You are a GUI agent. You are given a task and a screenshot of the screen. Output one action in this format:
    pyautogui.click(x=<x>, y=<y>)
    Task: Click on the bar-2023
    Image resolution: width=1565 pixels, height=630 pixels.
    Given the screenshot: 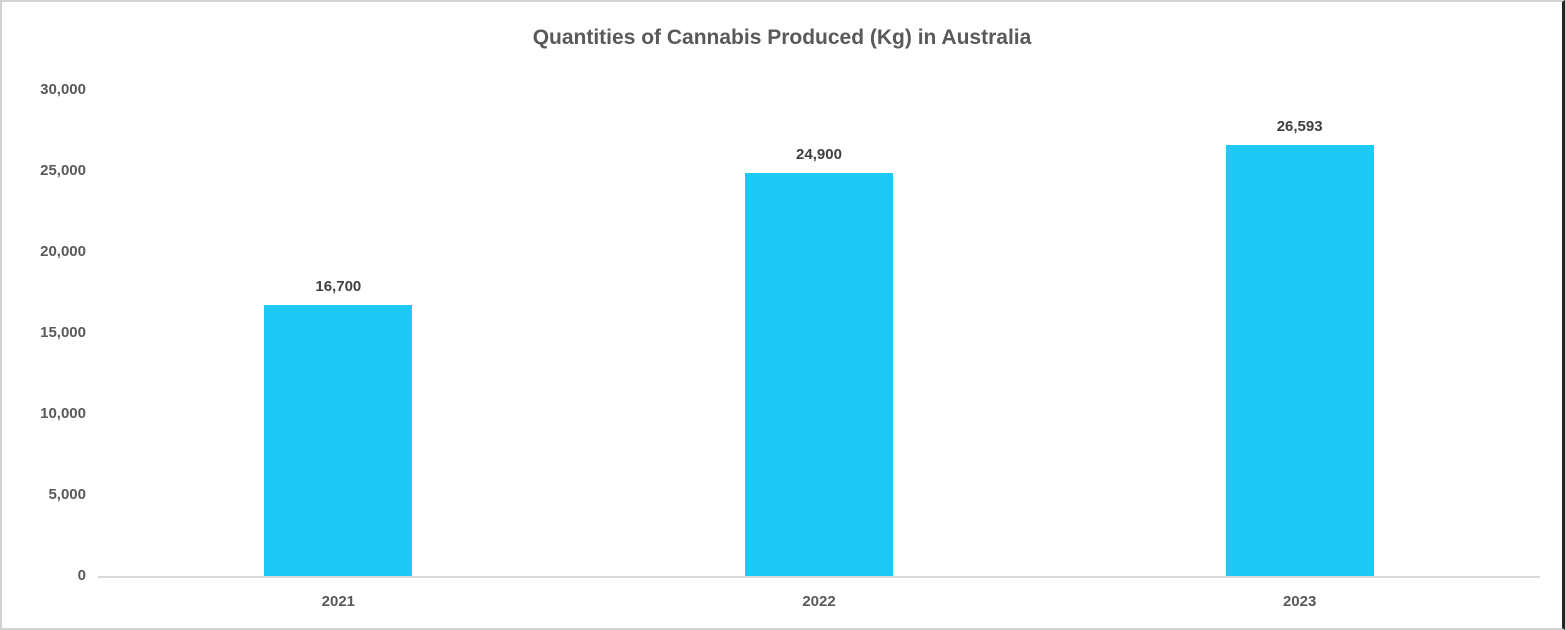 What is the action you would take?
    pyautogui.click(x=1299, y=360)
    